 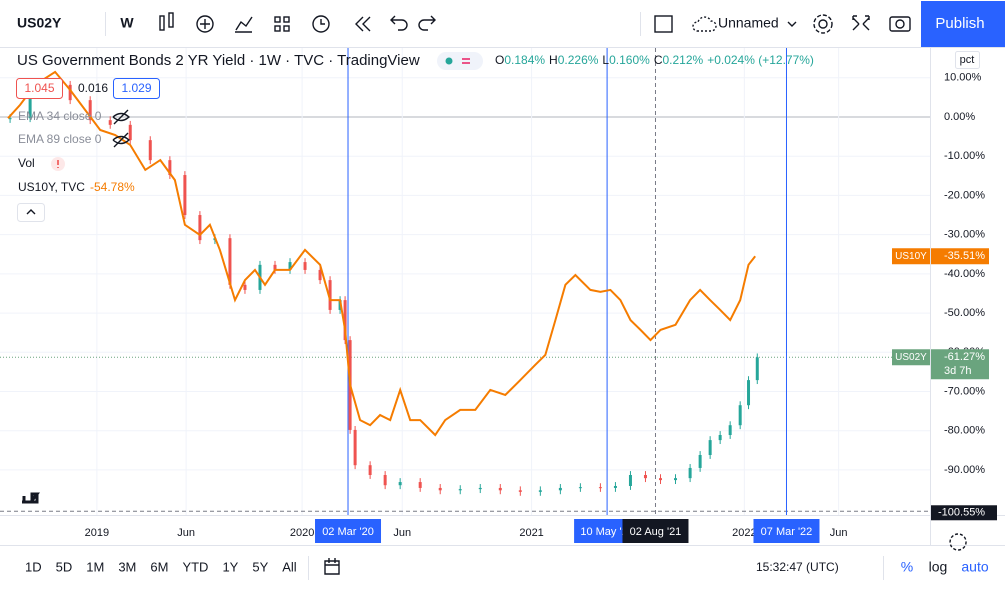 I want to click on time-label: 07 Mar '22, so click(x=787, y=532).